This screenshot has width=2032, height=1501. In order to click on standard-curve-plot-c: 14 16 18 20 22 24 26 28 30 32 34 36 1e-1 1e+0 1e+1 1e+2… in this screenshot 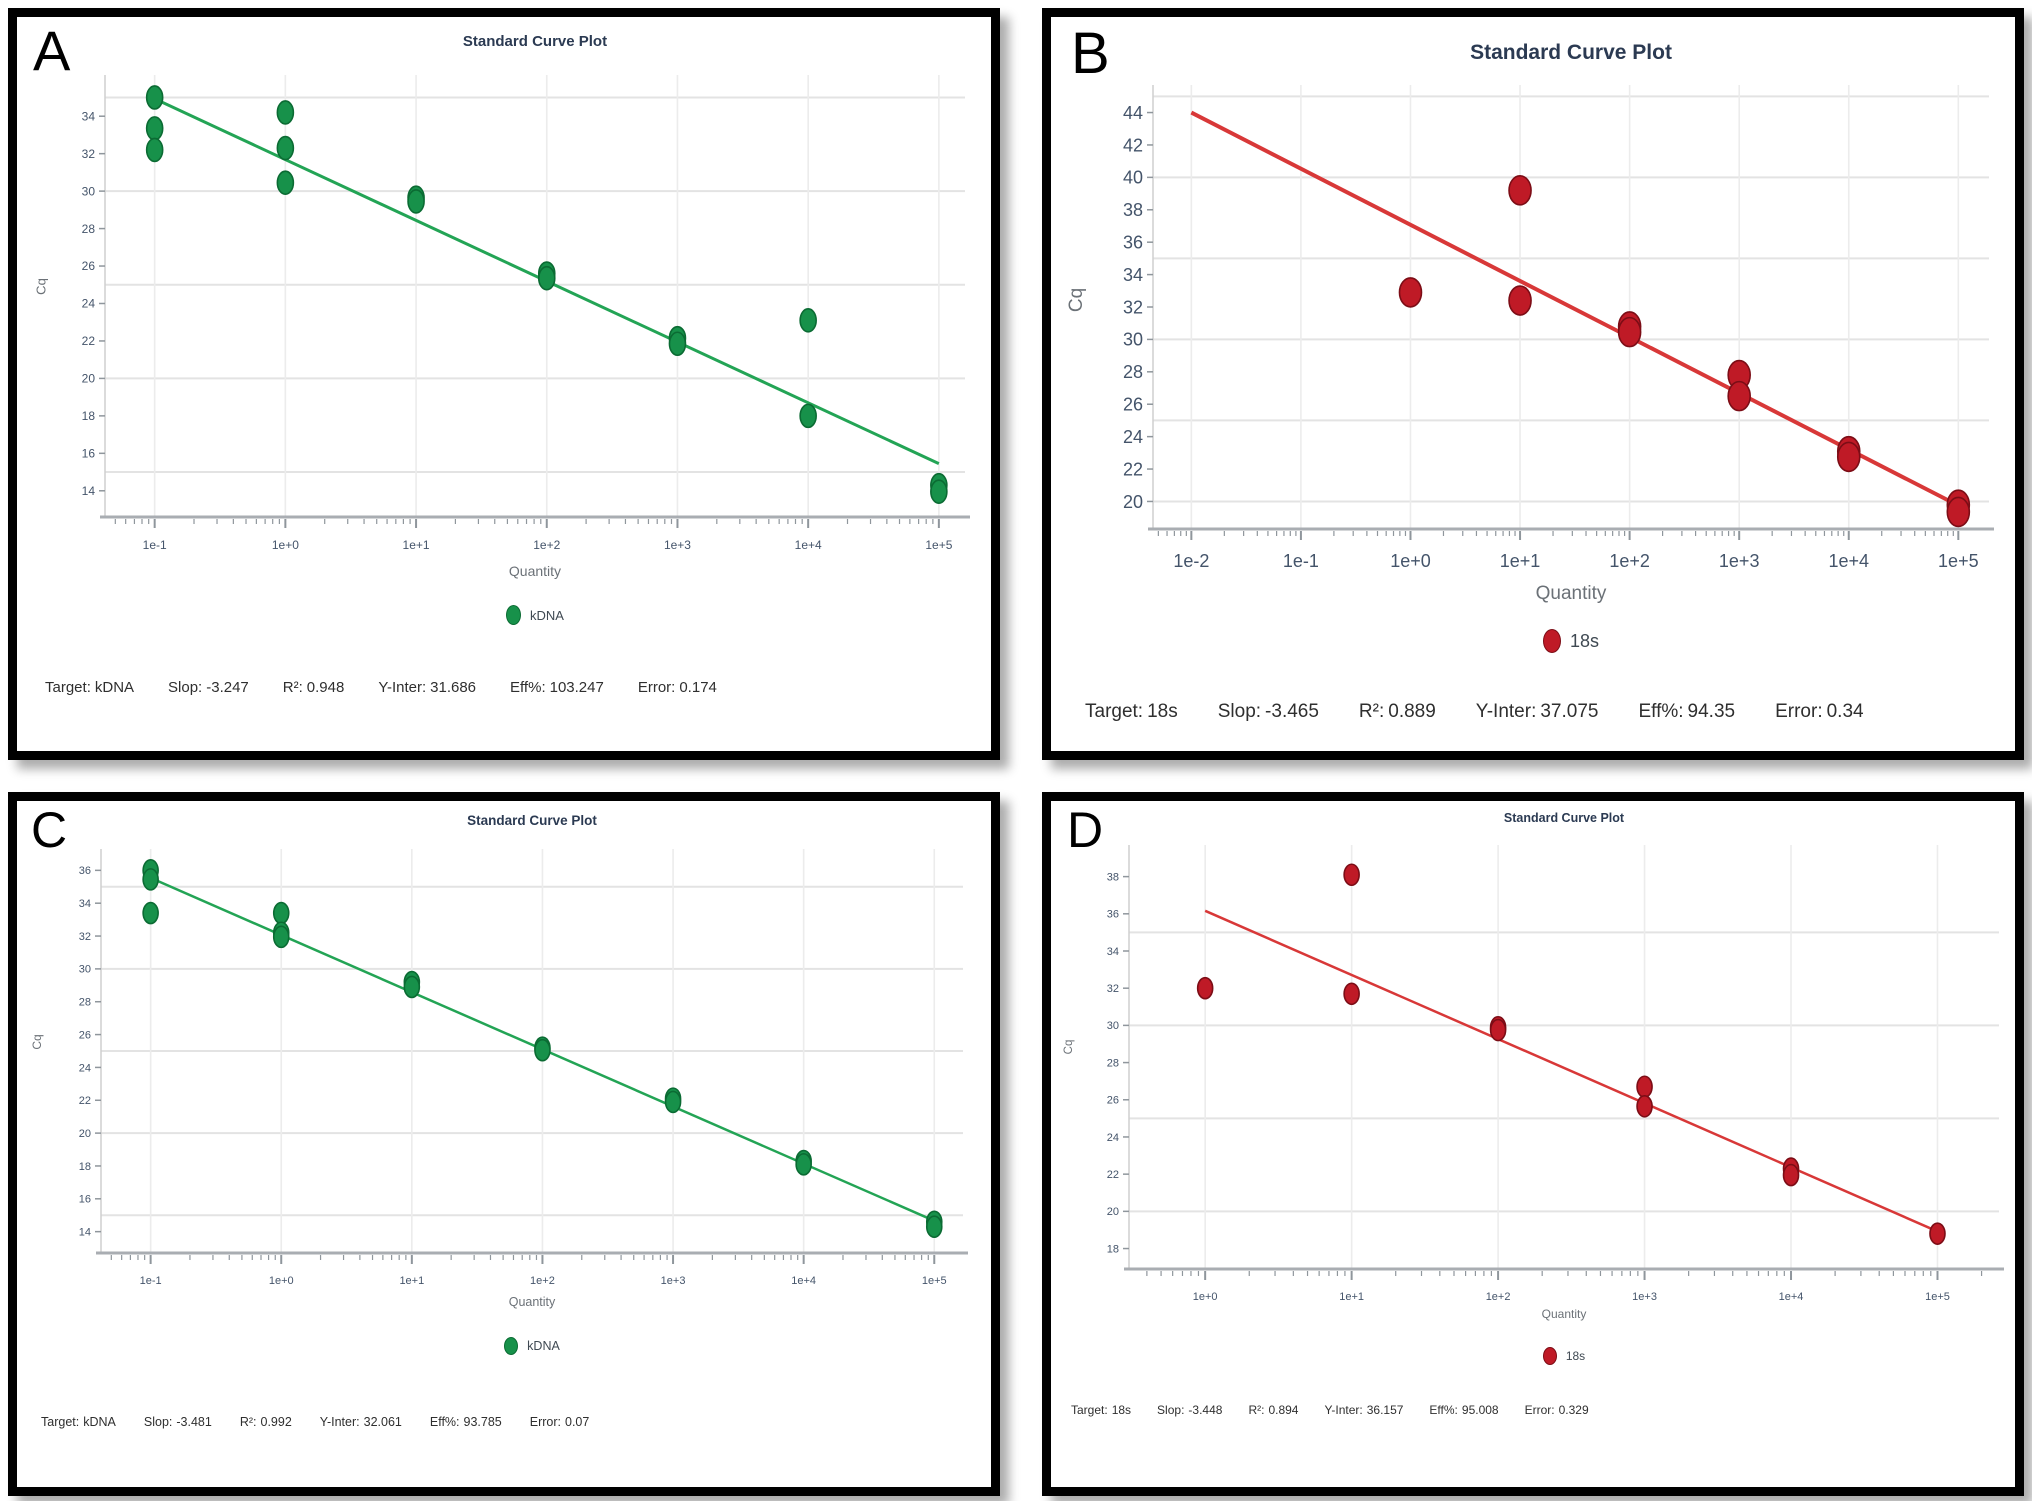, I will do `click(523, 1068)`.